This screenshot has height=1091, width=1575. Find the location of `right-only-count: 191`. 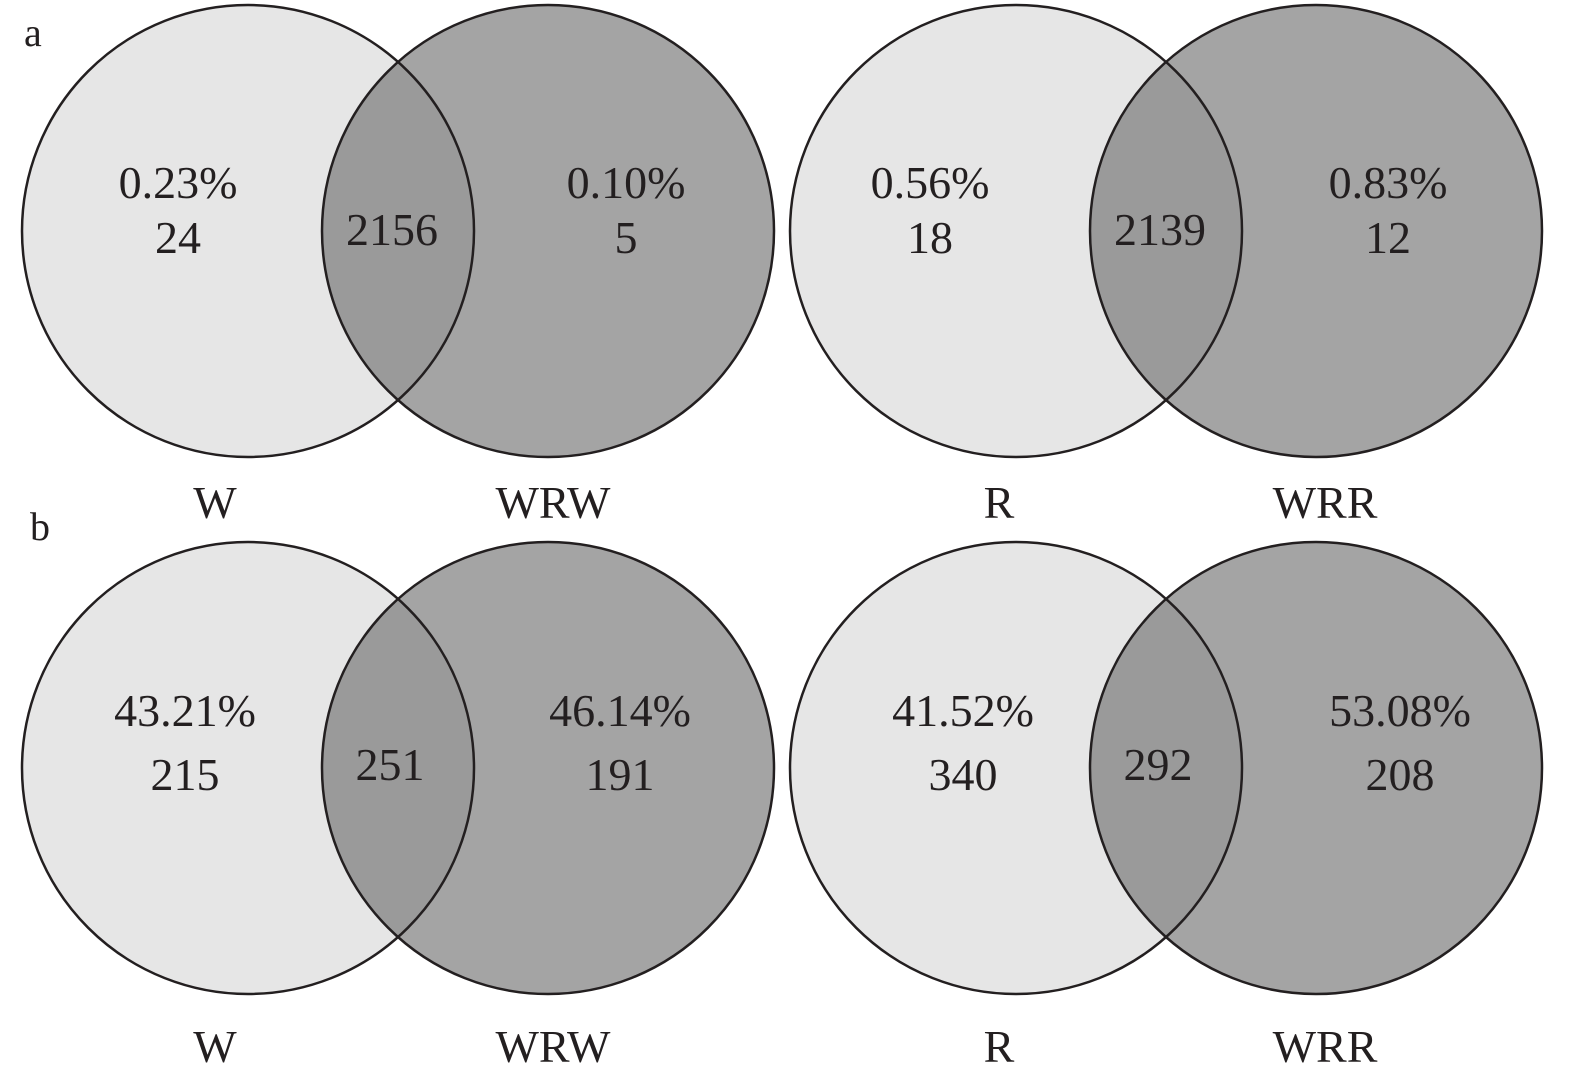

right-only-count: 191 is located at coordinates (620, 774).